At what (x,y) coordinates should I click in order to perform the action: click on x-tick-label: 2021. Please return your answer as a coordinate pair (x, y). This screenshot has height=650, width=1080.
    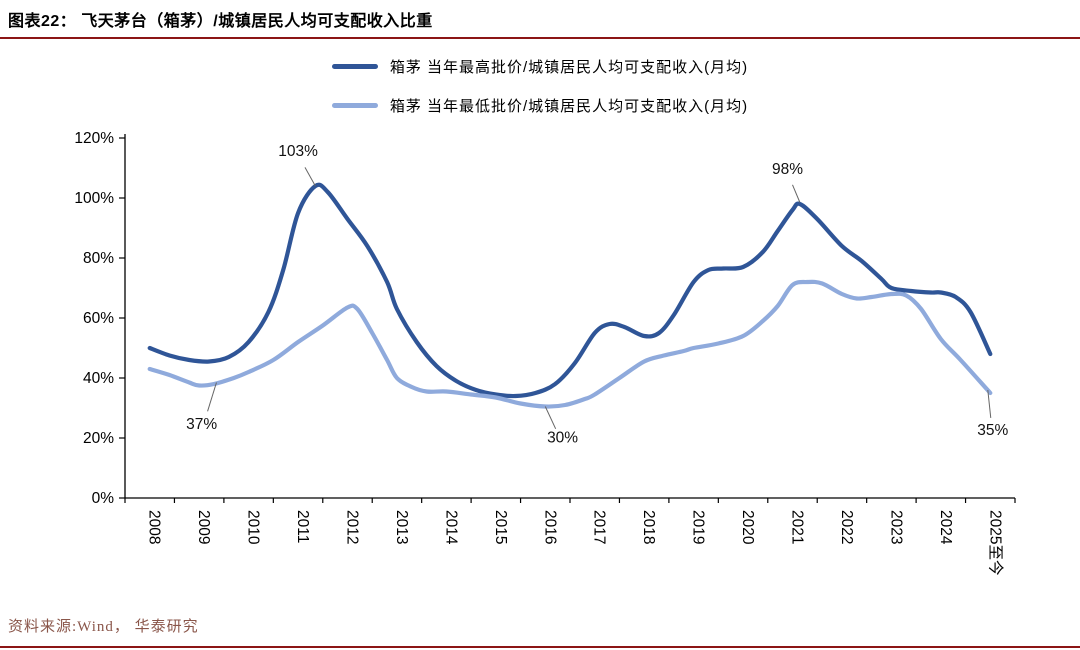
    Looking at the image, I should click on (797, 527).